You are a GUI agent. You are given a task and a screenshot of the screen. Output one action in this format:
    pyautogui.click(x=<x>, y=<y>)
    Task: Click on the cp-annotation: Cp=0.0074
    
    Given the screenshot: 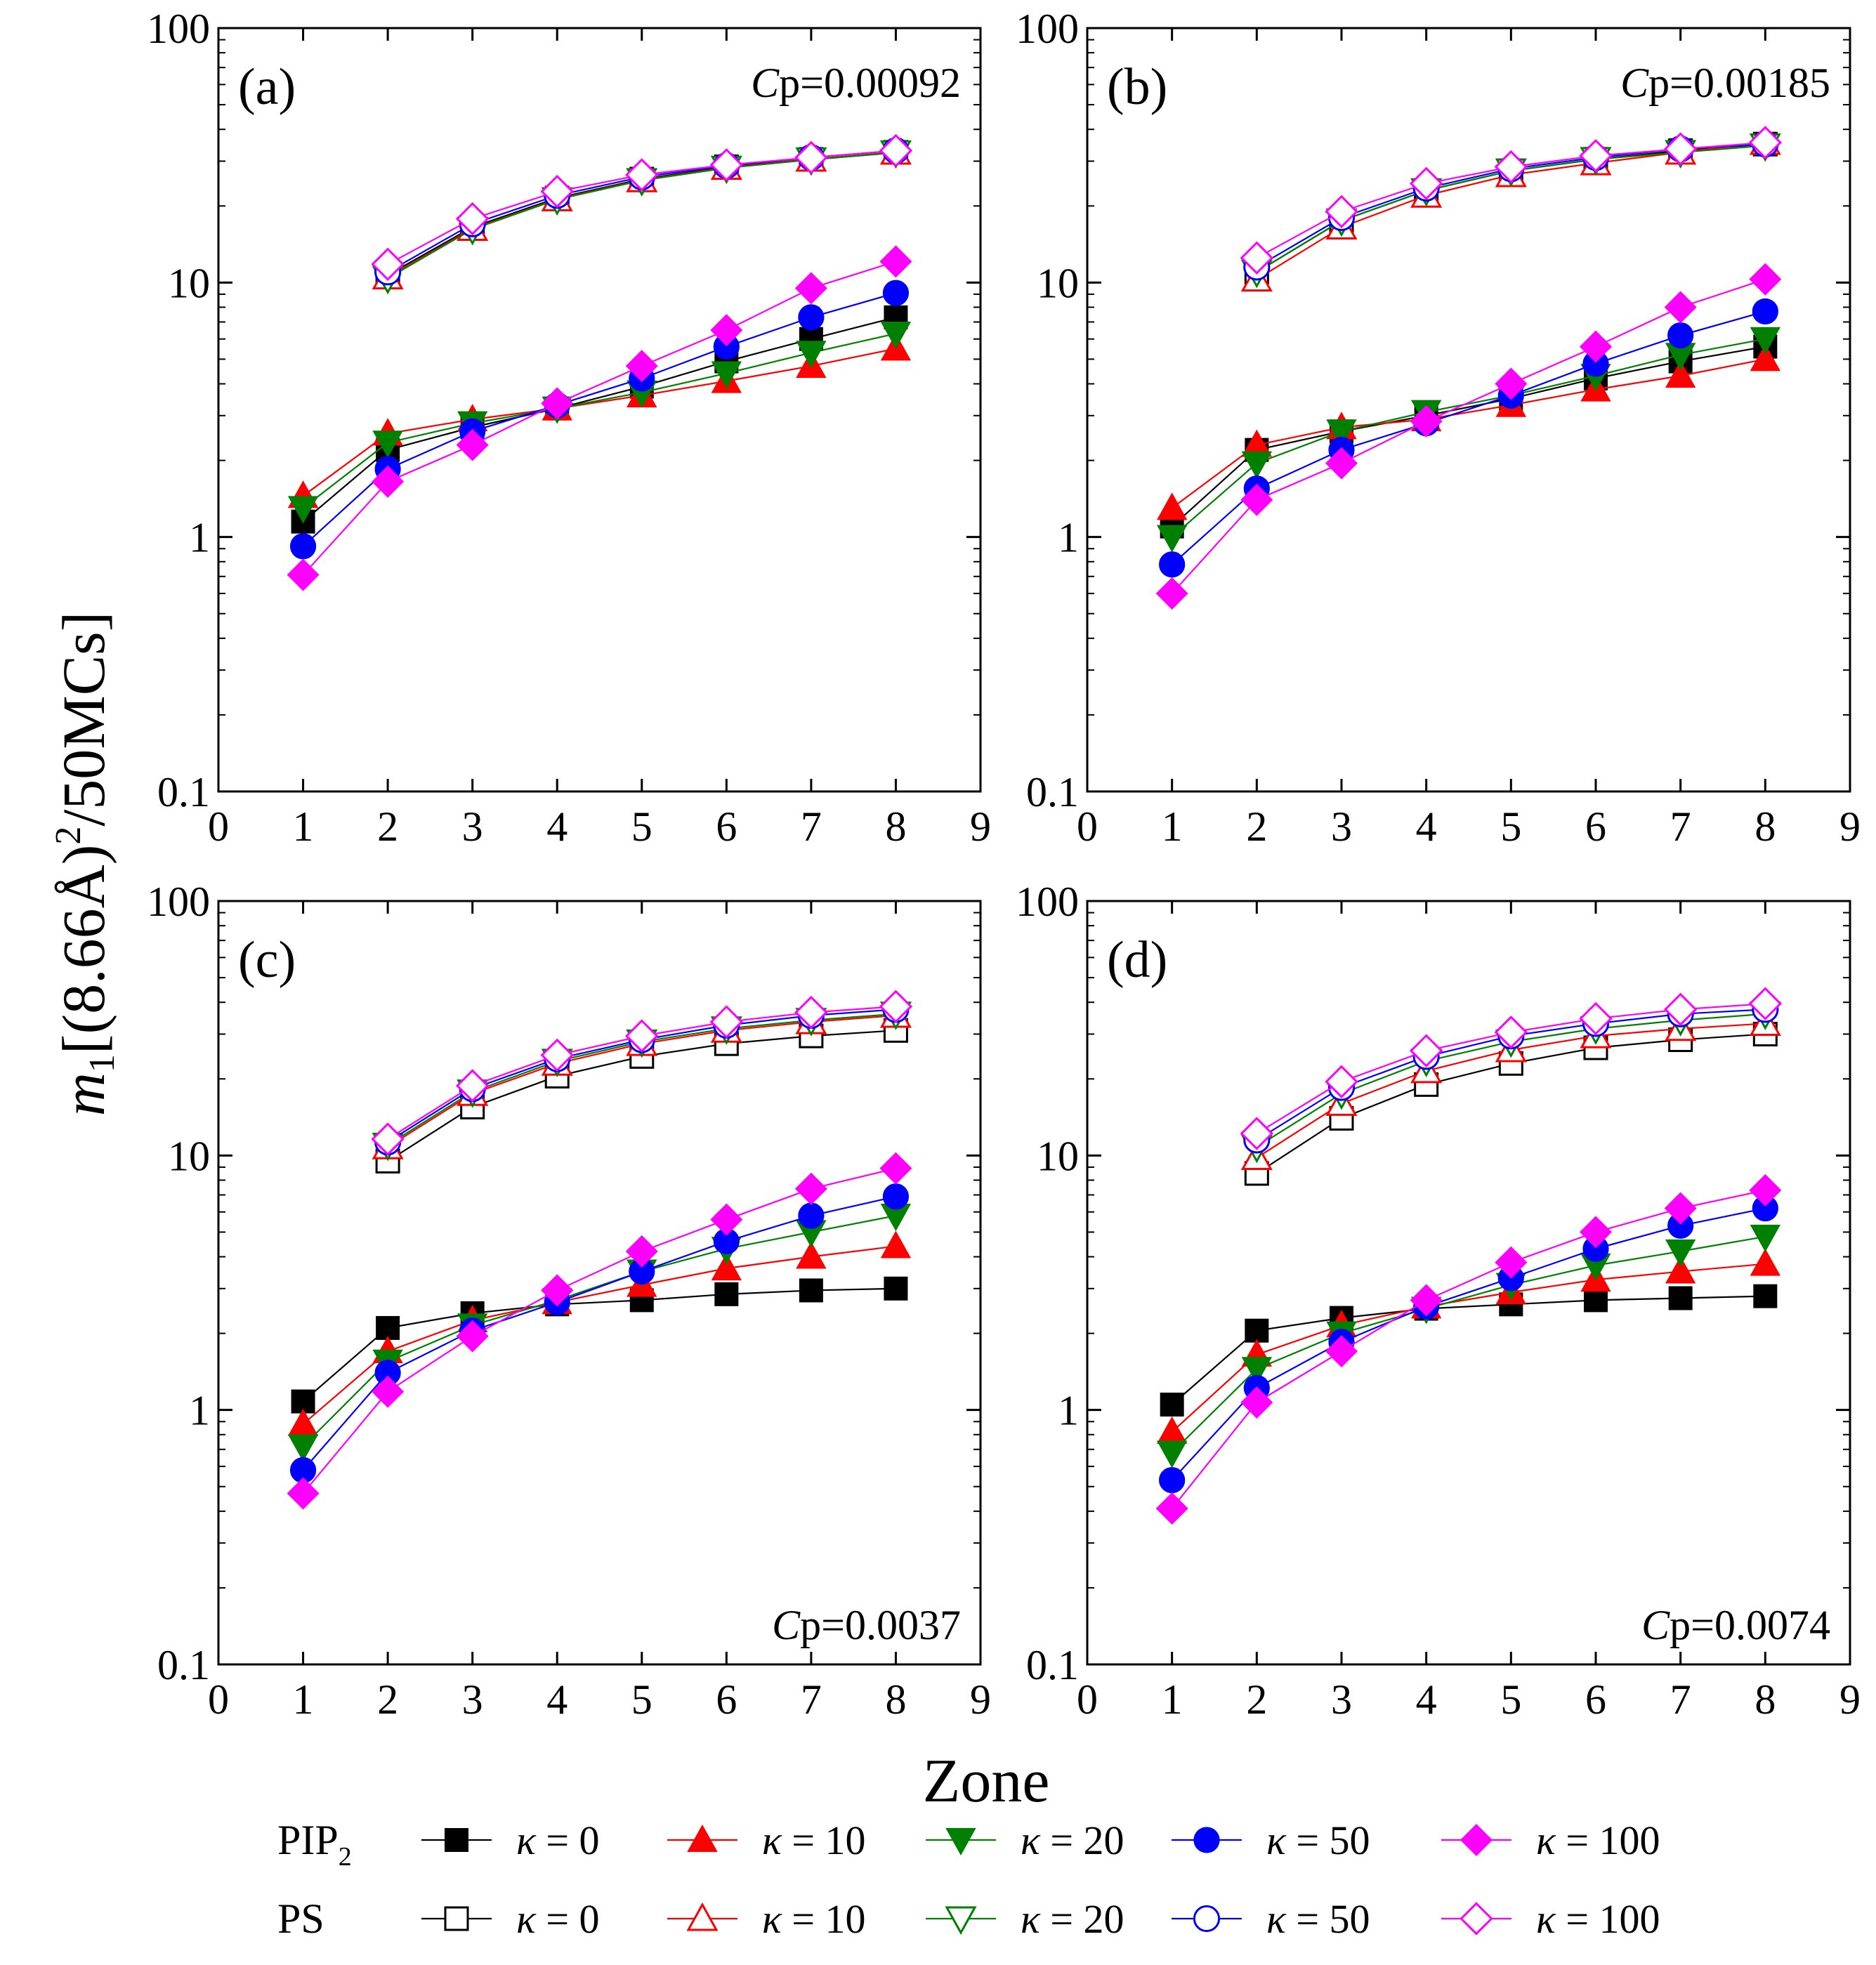 What is the action you would take?
    pyautogui.click(x=1736, y=1625)
    